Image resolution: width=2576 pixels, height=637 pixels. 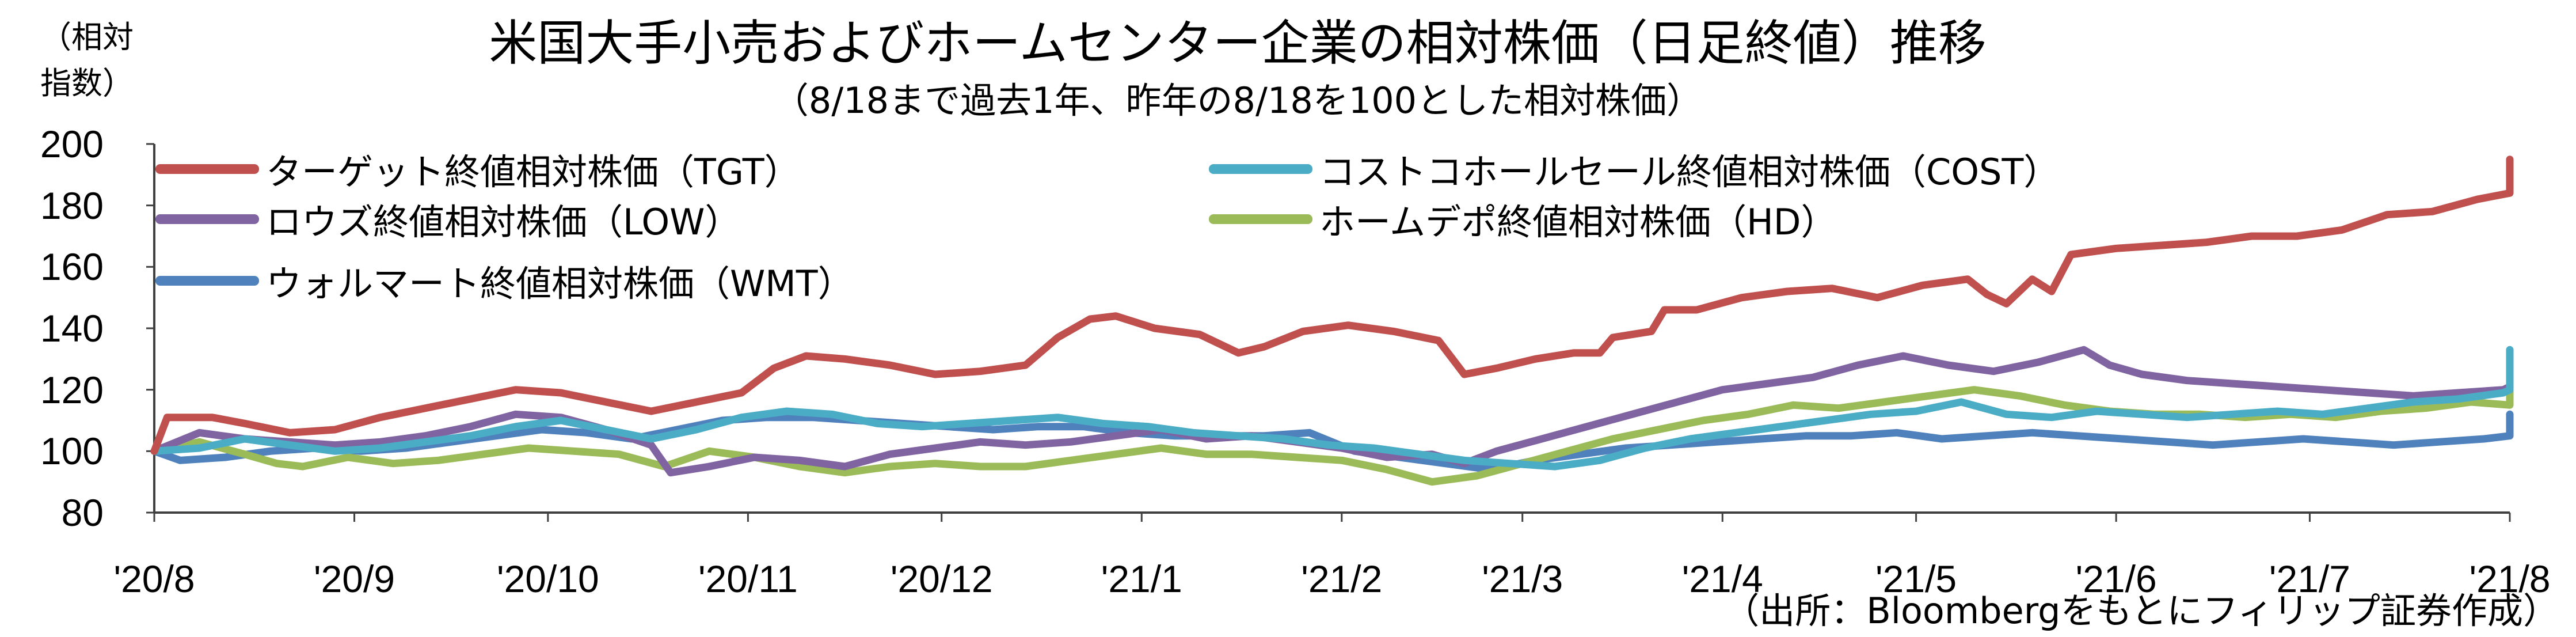 I want to click on y-axis-unit-label: （相対 指数）, so click(x=87, y=60).